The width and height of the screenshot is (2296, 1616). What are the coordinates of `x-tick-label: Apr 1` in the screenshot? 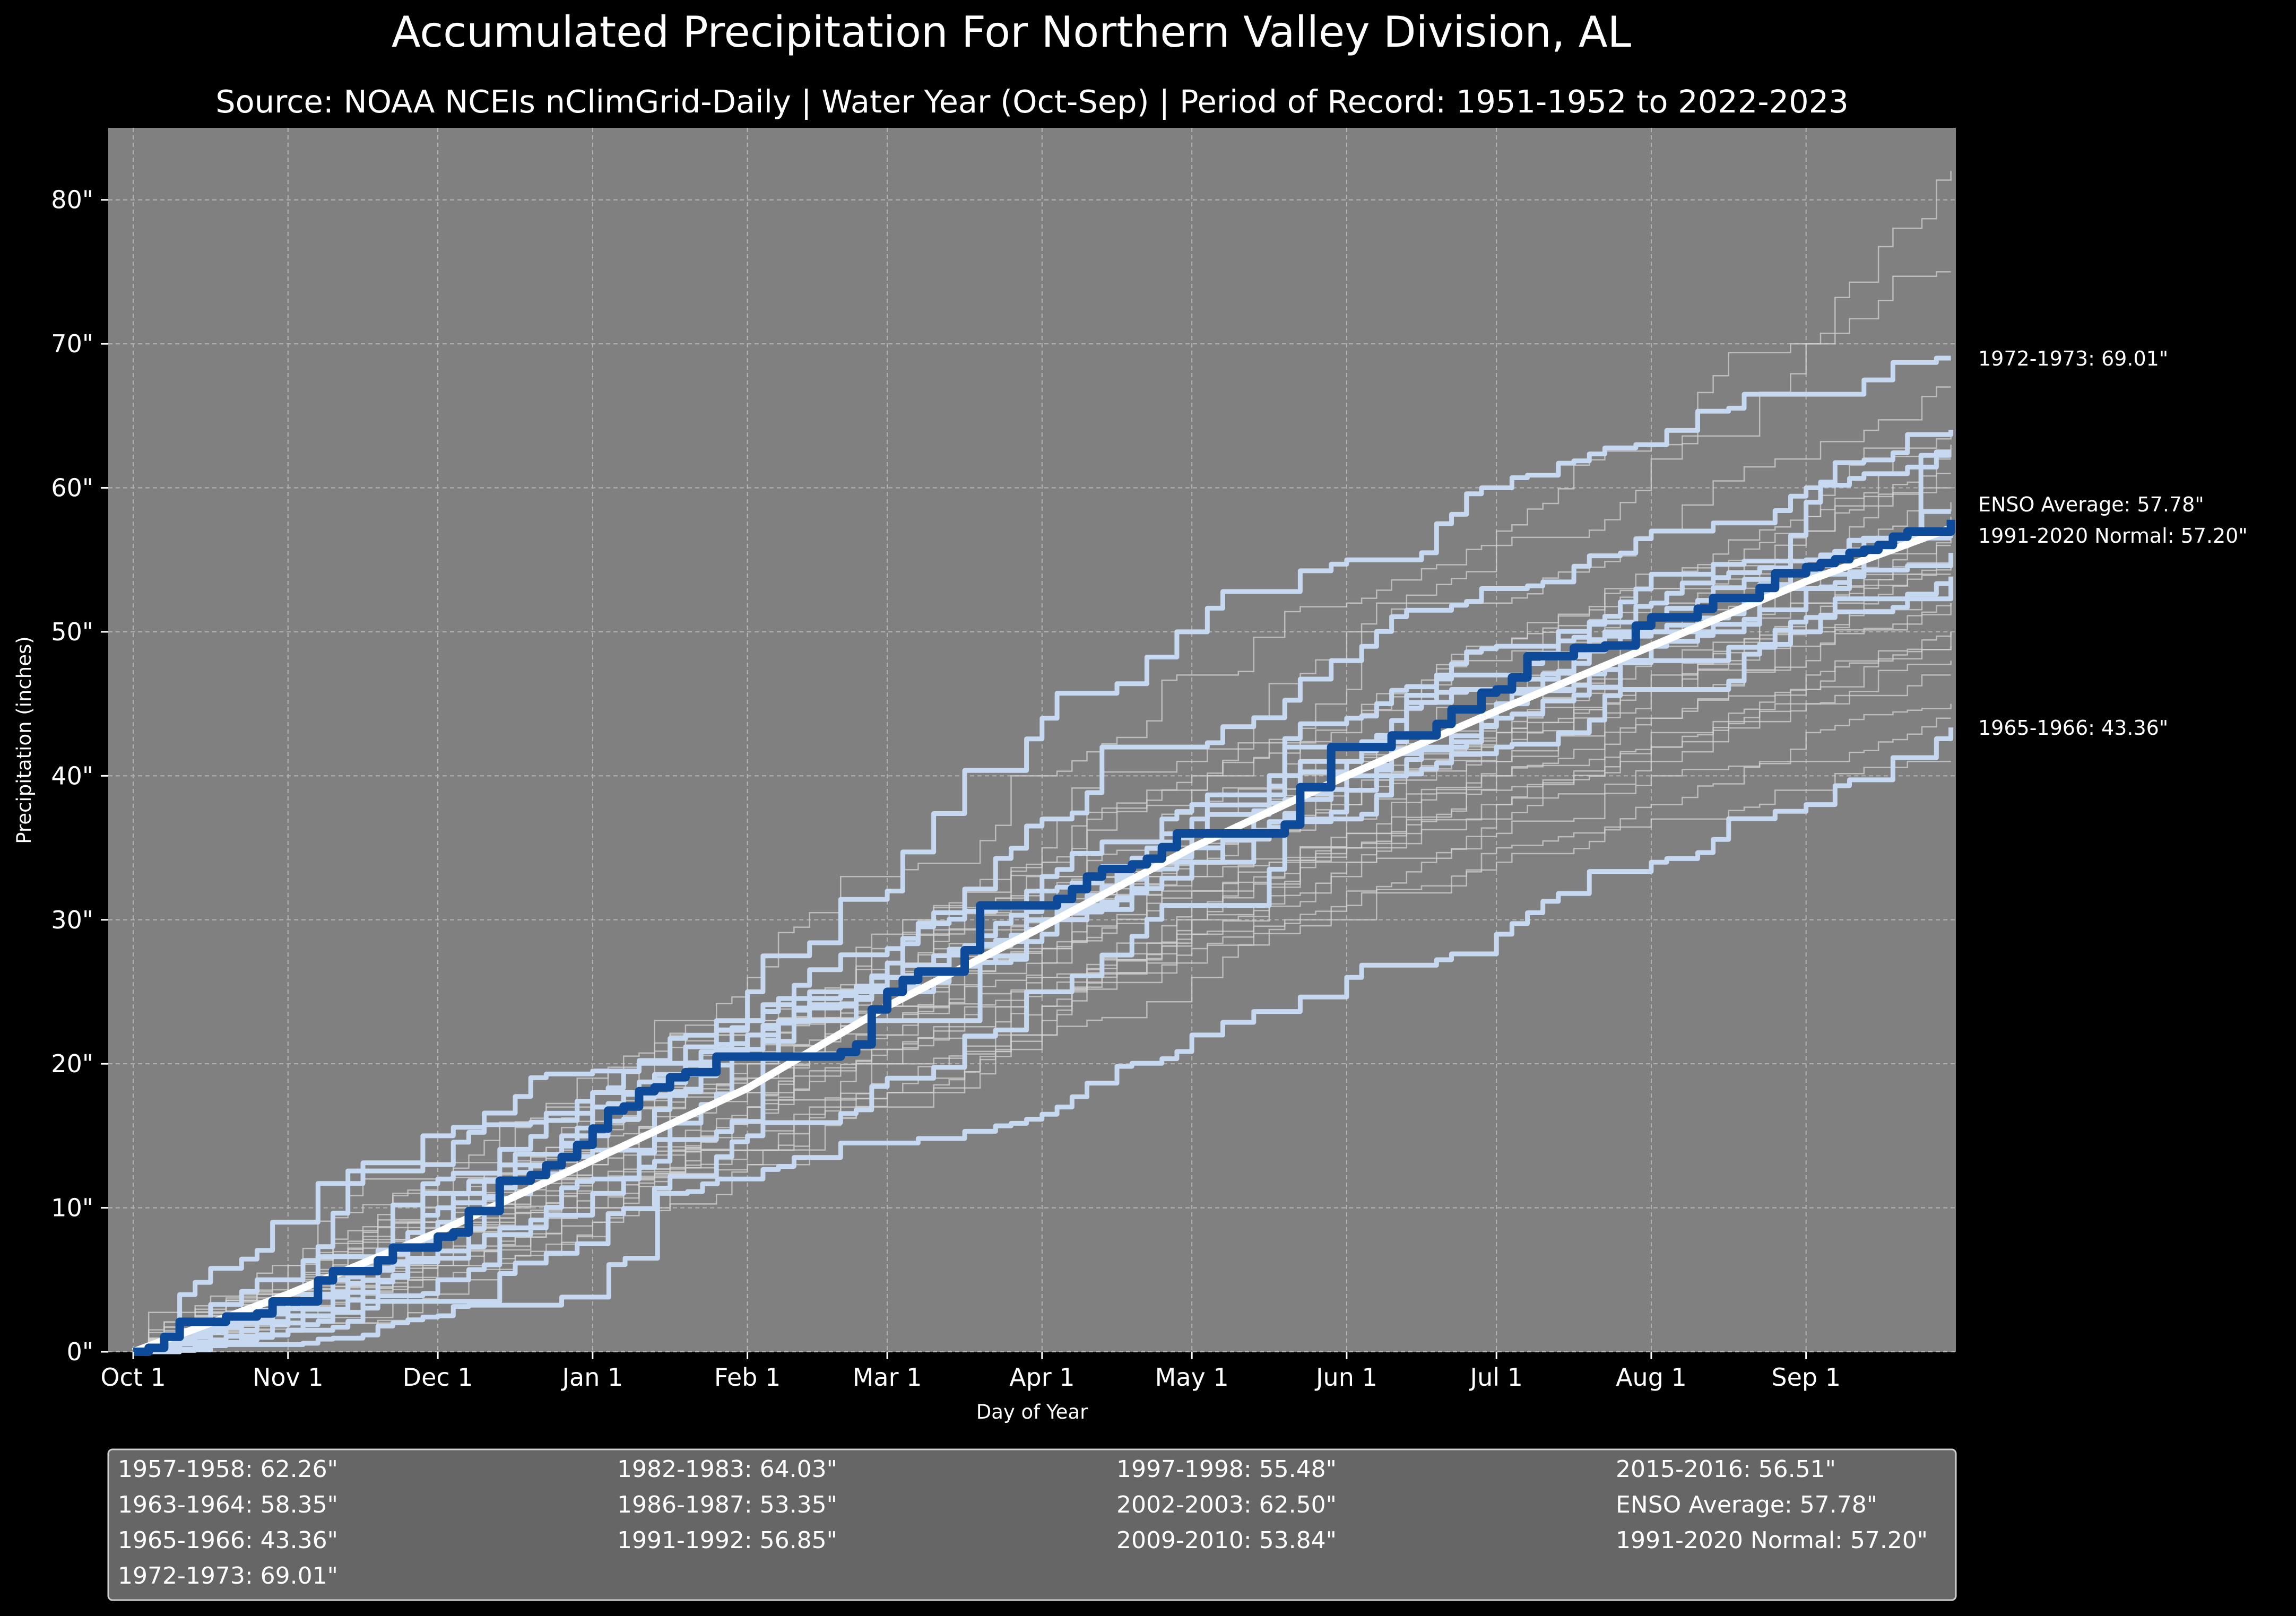 It's located at (1042, 1377).